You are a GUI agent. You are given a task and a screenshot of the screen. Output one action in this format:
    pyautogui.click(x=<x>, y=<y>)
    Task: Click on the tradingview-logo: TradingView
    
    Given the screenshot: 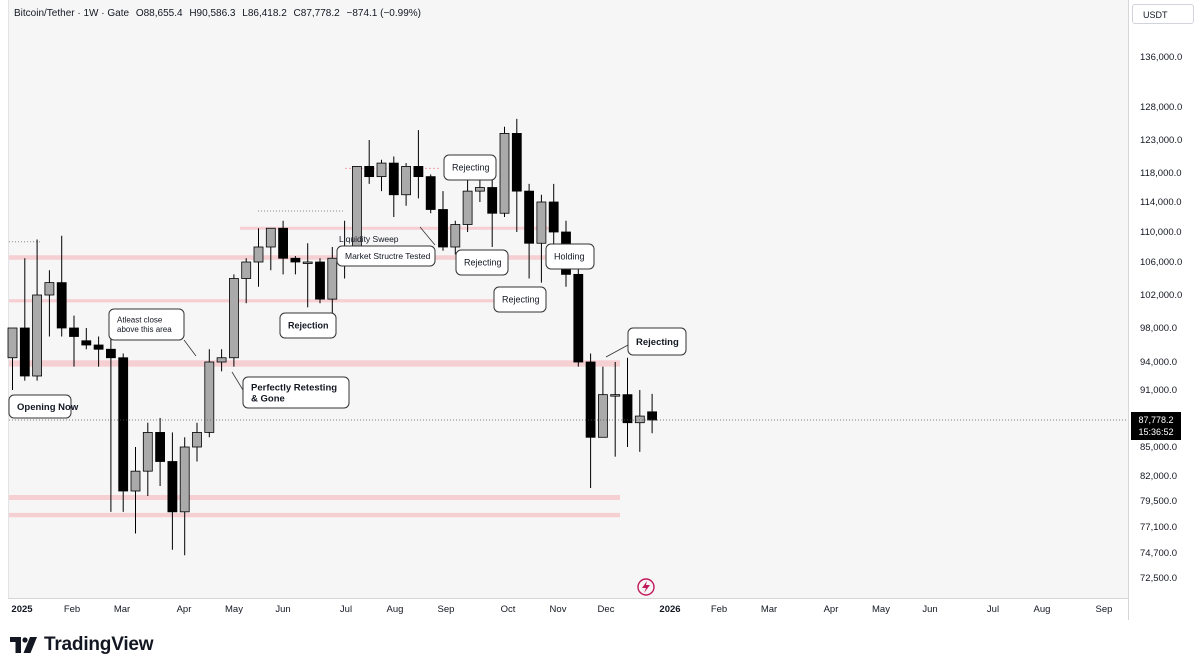 What is the action you would take?
    pyautogui.click(x=82, y=645)
    